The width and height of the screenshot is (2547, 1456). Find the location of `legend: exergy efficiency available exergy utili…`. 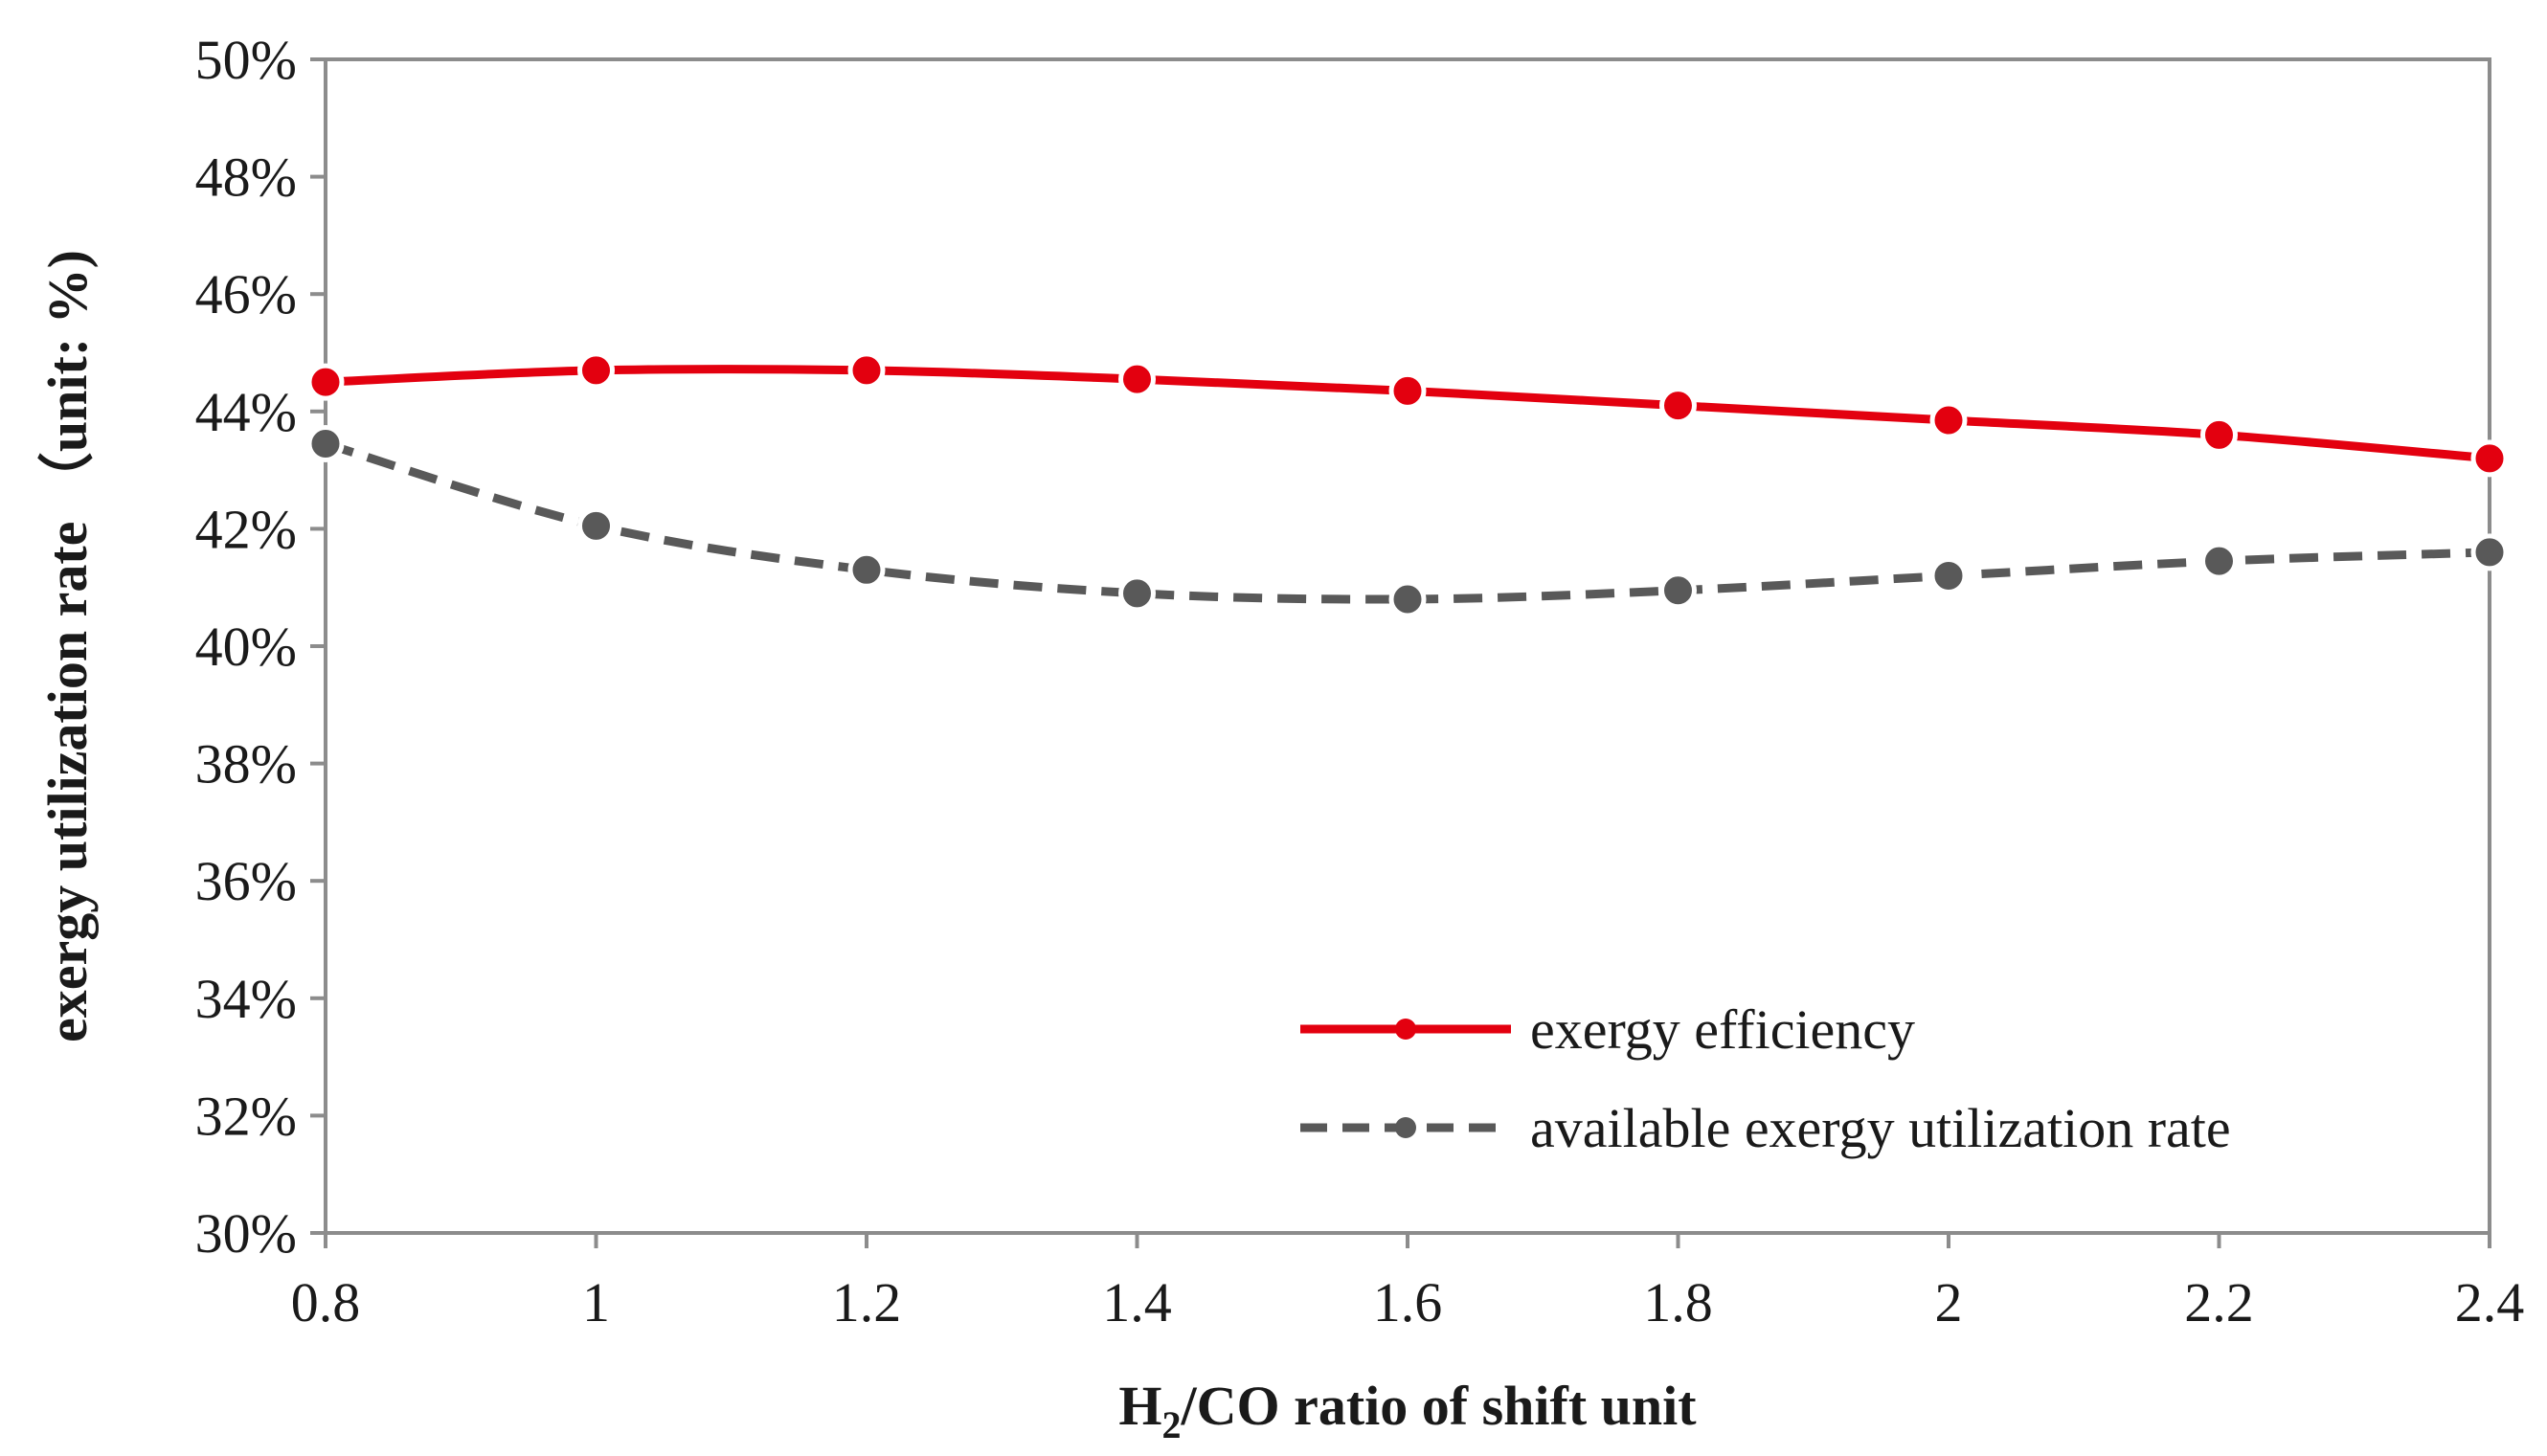

legend: exergy efficiency available exergy utili… is located at coordinates (1765, 1079).